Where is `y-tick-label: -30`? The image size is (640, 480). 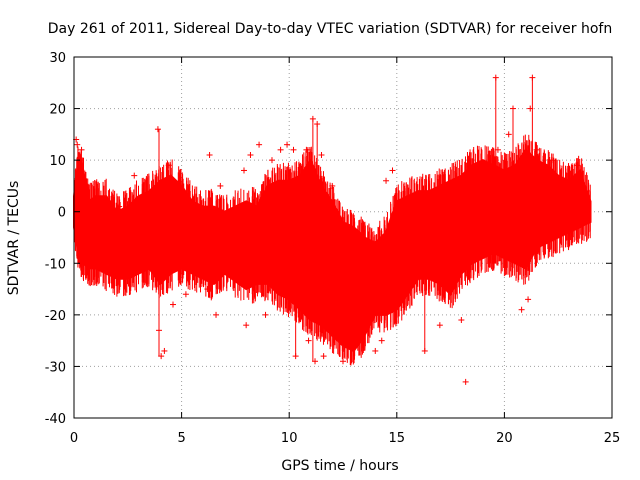
y-tick-label: -30 is located at coordinates (55, 367).